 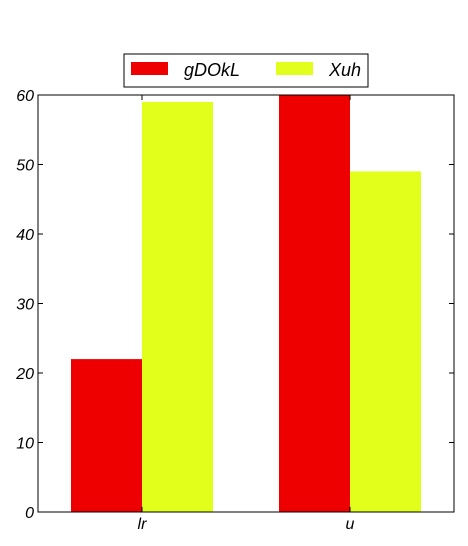 I want to click on y-tick-label: 30, so click(x=25, y=305).